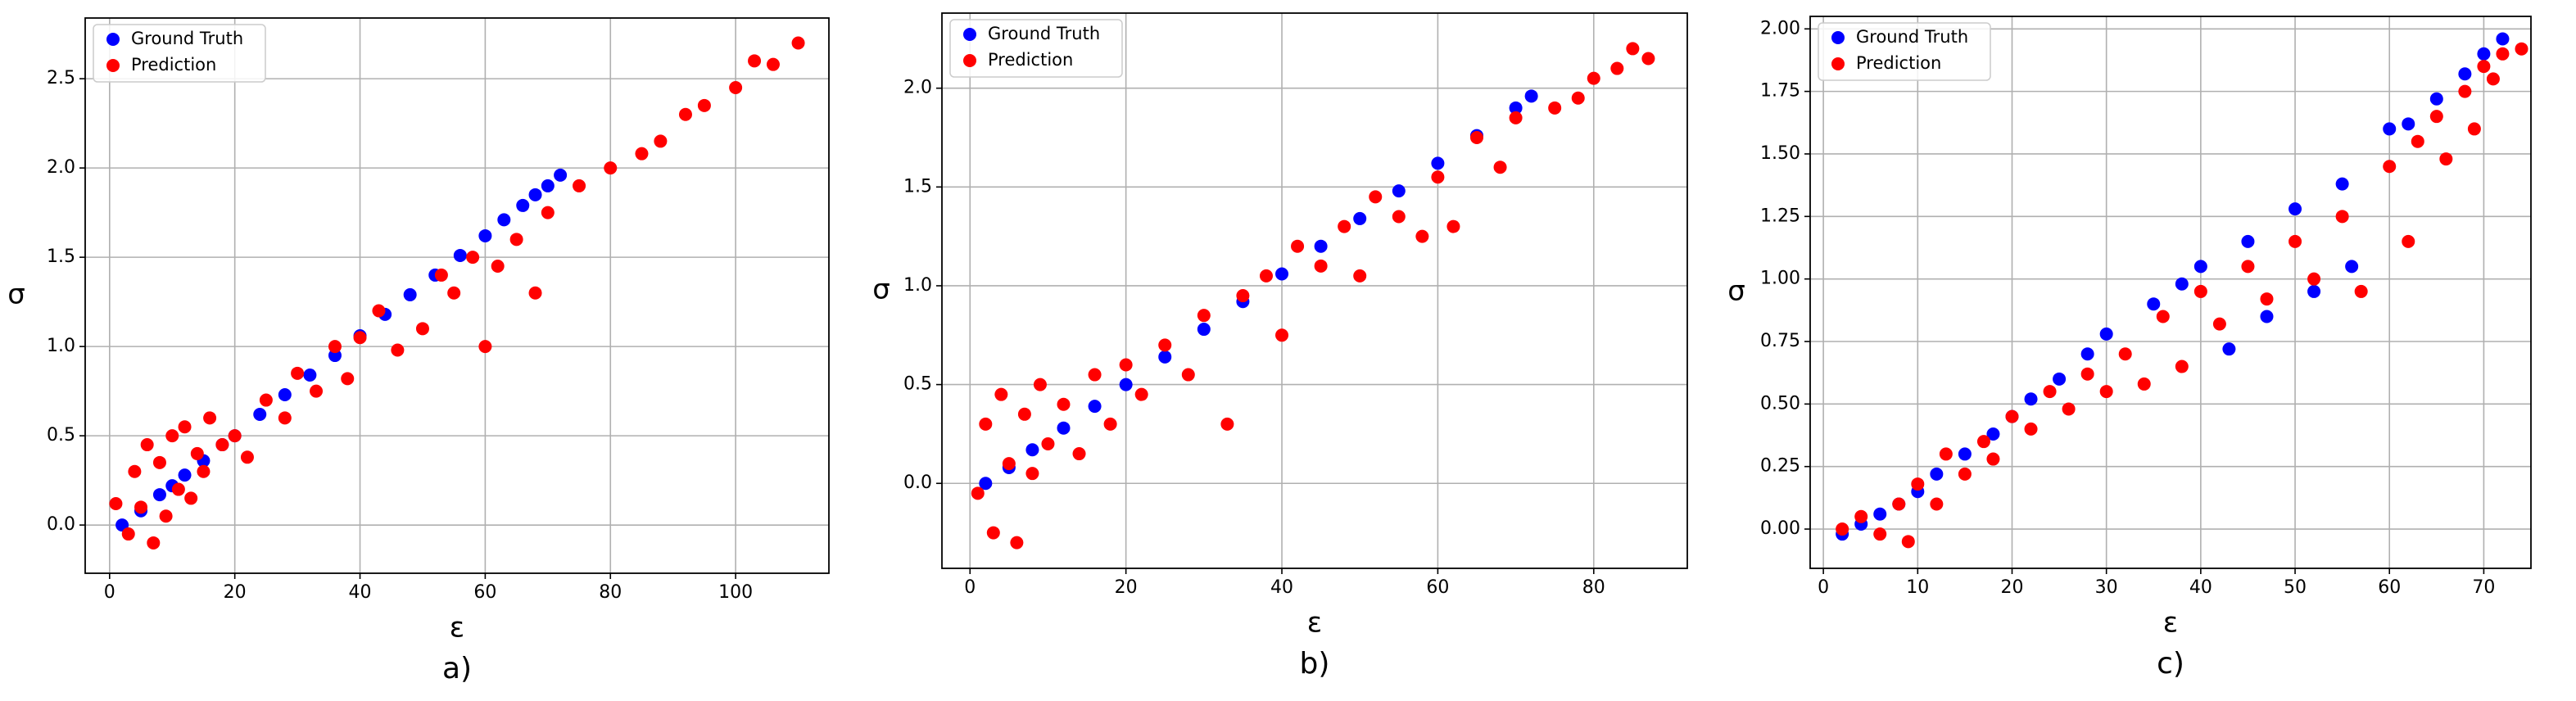 This screenshot has width=2576, height=701. I want to click on y-tick-label: 1.0, so click(917, 285).